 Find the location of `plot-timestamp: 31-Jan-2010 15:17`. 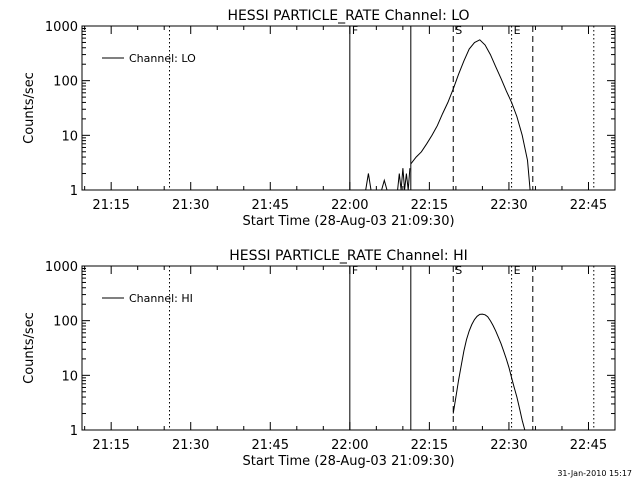

plot-timestamp: 31-Jan-2010 15:17 is located at coordinates (594, 473).